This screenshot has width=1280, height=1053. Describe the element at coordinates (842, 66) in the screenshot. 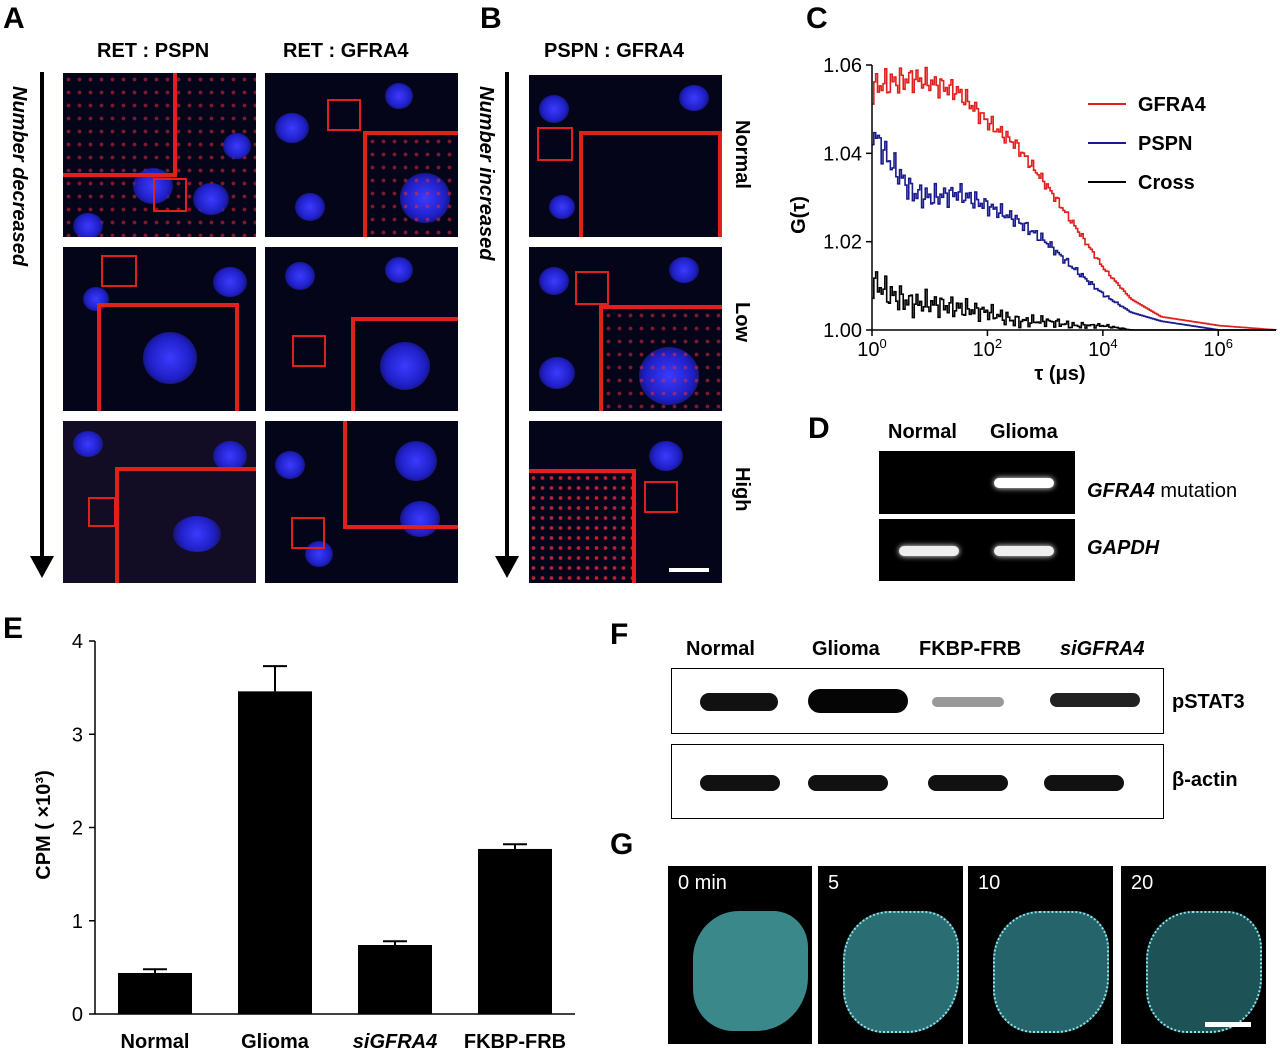

I see `fcs-ytick-label: 1.06` at that location.